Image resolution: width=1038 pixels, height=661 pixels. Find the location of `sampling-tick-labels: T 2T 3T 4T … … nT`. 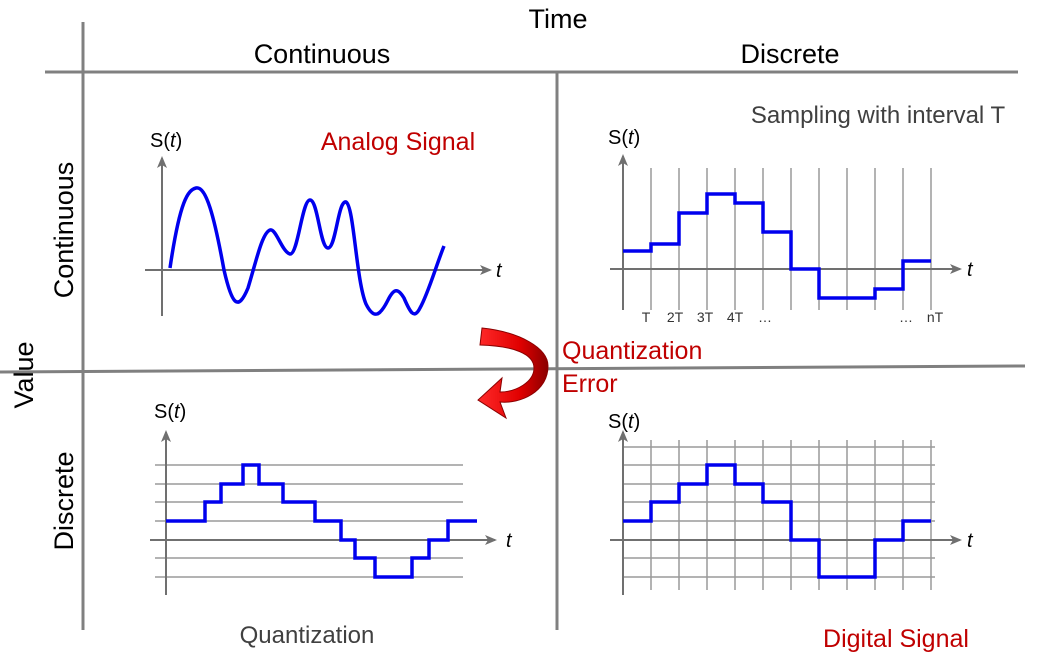

sampling-tick-labels: T 2T 3T 4T … … nT is located at coordinates (793, 317).